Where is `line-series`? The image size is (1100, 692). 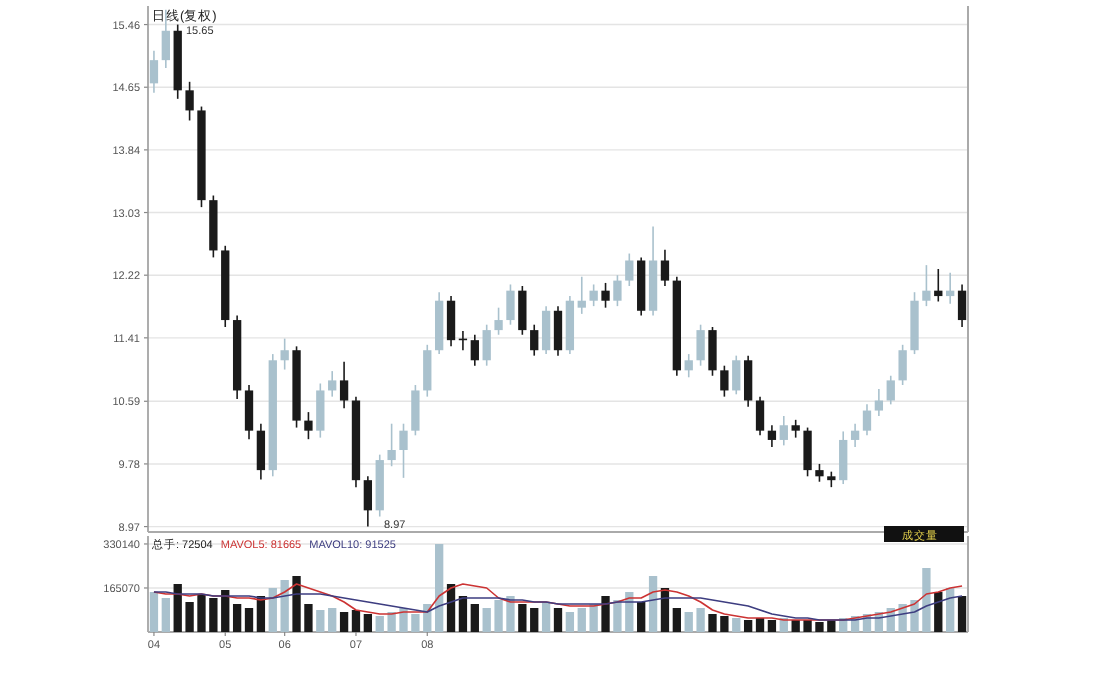
line-series is located at coordinates (558, 606).